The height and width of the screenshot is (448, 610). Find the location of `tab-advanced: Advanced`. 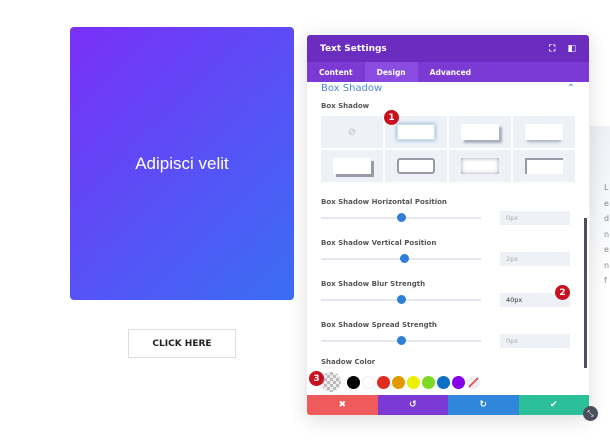

tab-advanced: Advanced is located at coordinates (450, 72).